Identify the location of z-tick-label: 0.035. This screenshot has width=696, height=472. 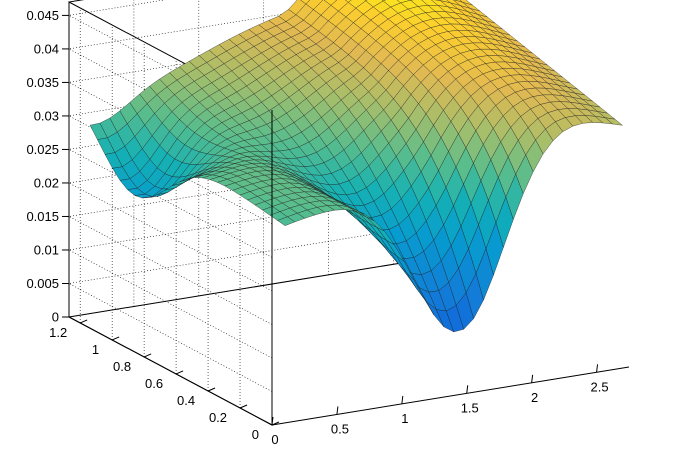
(42, 82).